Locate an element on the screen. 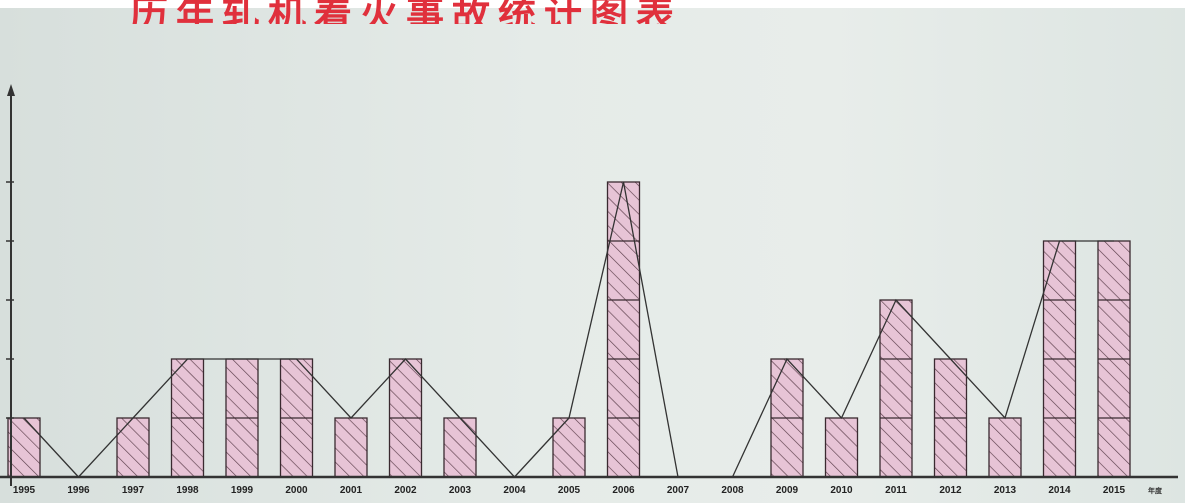 This screenshot has width=1185, height=503. x-tick-label: 2009 is located at coordinates (787, 490).